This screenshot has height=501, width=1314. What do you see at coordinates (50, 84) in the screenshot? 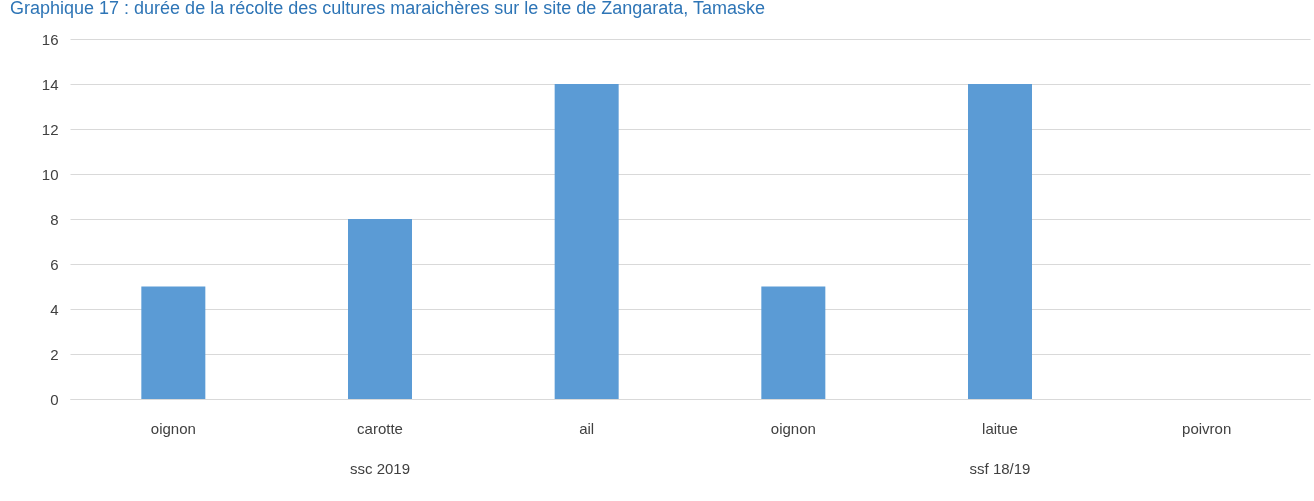
I see `y-tick-label: 14` at bounding box center [50, 84].